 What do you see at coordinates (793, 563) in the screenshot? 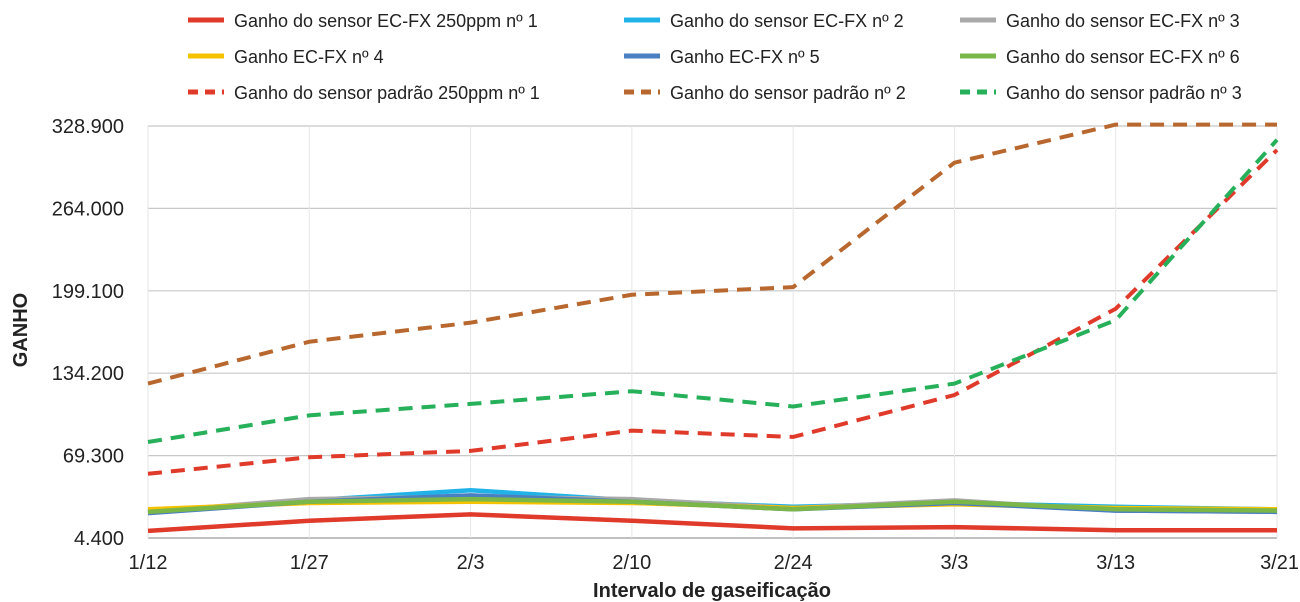
I see `x-tick-label: 2/24` at bounding box center [793, 563].